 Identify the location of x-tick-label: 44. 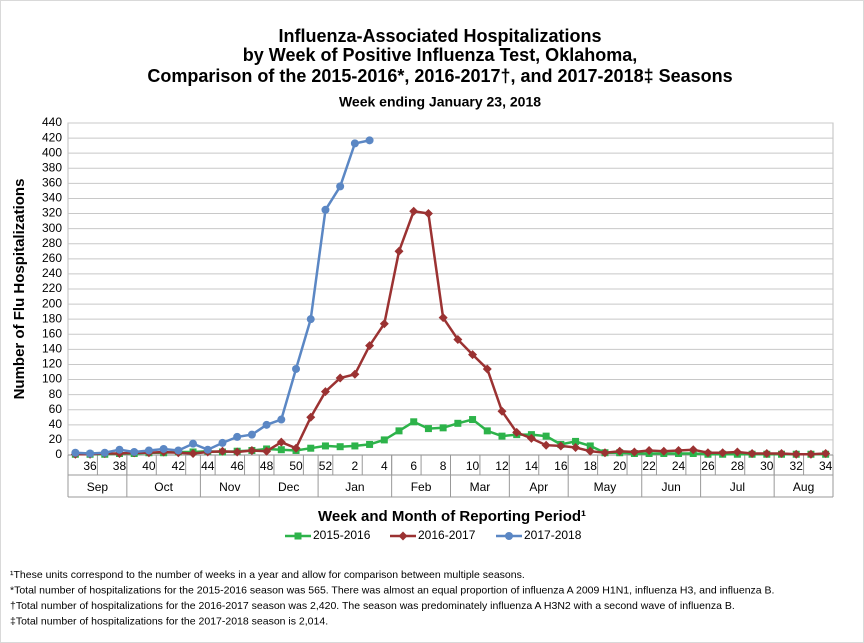
(208, 466).